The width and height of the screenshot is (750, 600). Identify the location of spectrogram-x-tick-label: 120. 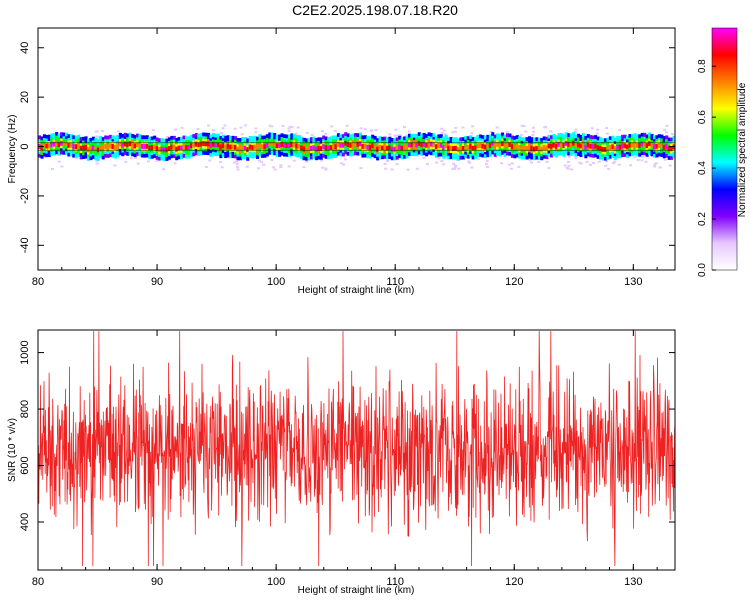
(514, 282).